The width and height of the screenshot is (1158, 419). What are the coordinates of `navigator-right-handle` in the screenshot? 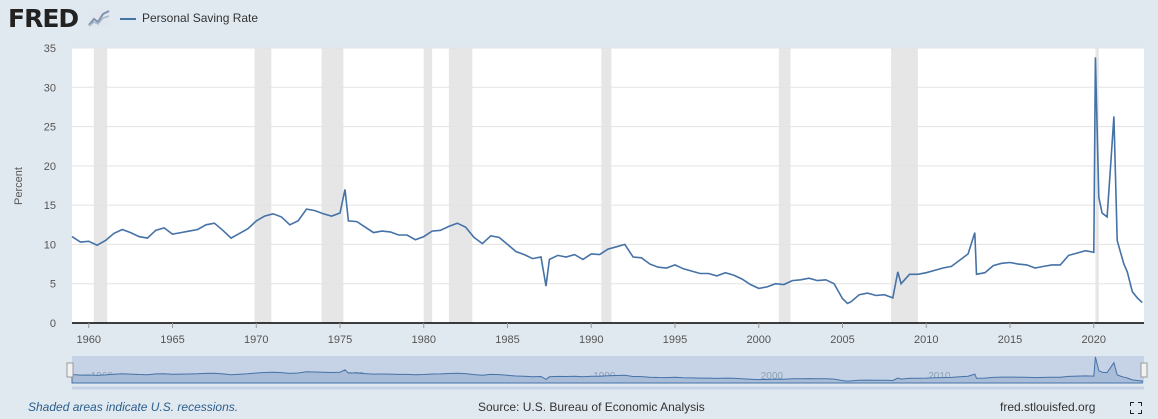 It's located at (1144, 370).